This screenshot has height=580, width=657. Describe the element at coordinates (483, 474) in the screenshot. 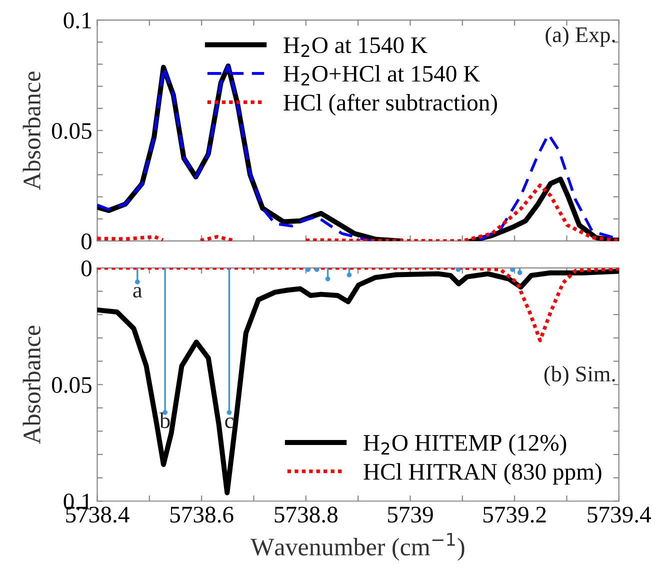

I see `legend-label: HCl HITRAN (830 ppm)` at that location.